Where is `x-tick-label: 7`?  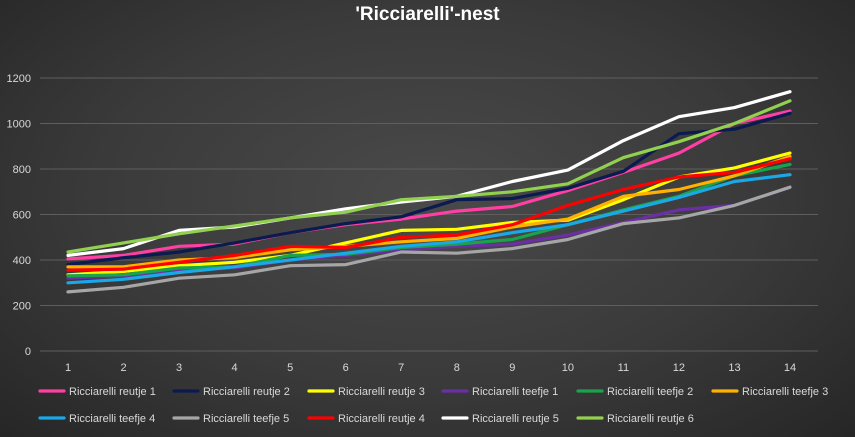
x-tick-label: 7 is located at coordinates (401, 368).